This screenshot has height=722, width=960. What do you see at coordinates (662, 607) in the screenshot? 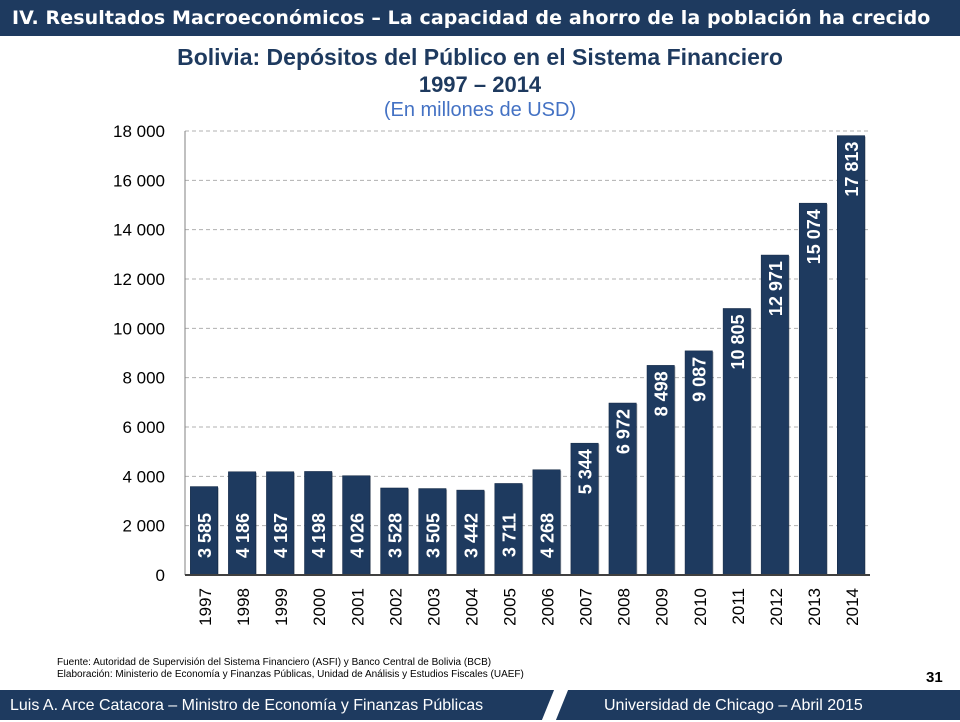
I see `x-tick-label: 2009` at bounding box center [662, 607].